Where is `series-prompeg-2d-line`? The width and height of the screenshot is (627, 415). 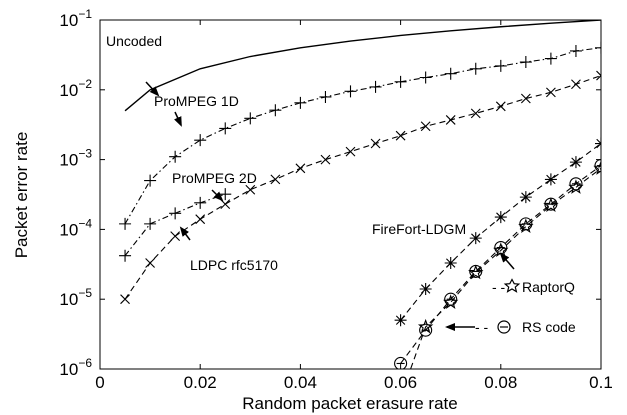 series-prompeg-2d-line is located at coordinates (175, 225).